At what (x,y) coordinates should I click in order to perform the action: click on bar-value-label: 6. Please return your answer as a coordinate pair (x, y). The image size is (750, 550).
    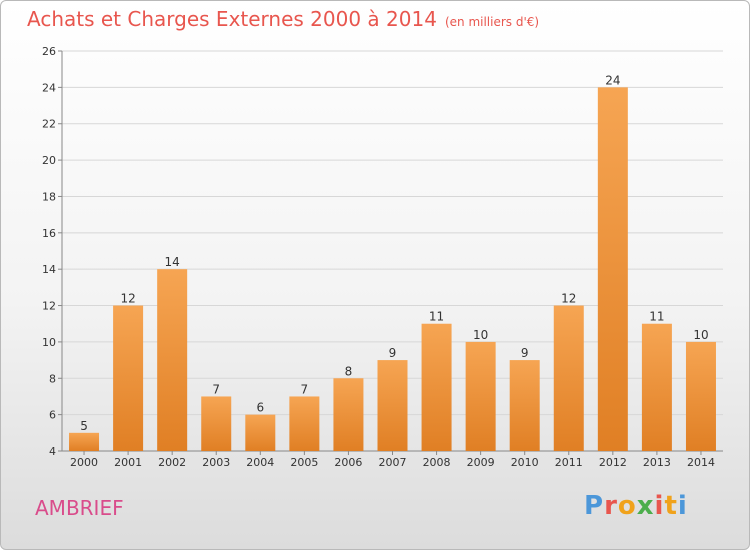
    Looking at the image, I should click on (260, 408).